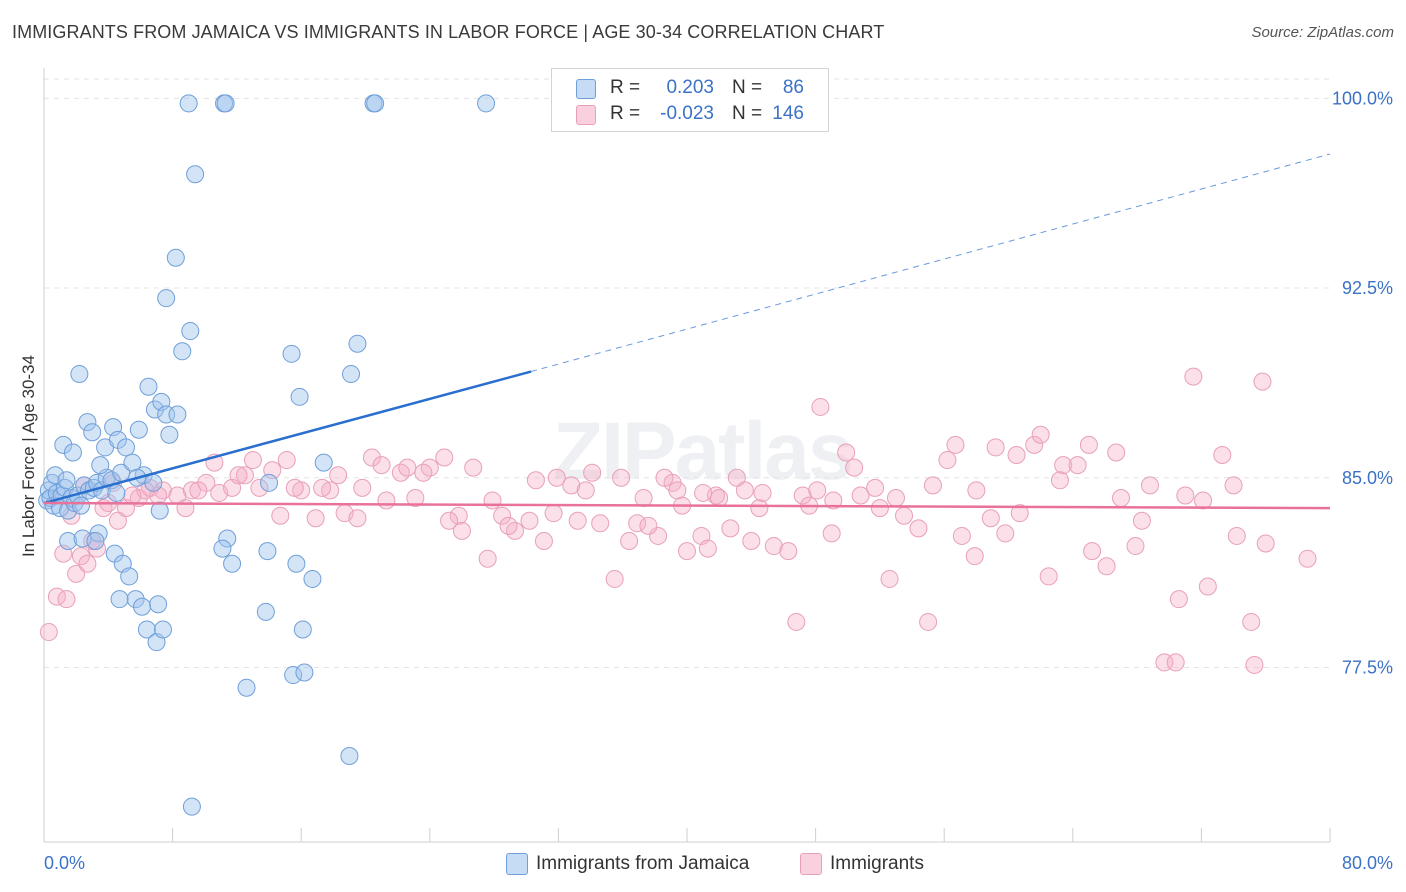 The image size is (1406, 892). I want to click on trend-line-immigrants, so click(687, 505).